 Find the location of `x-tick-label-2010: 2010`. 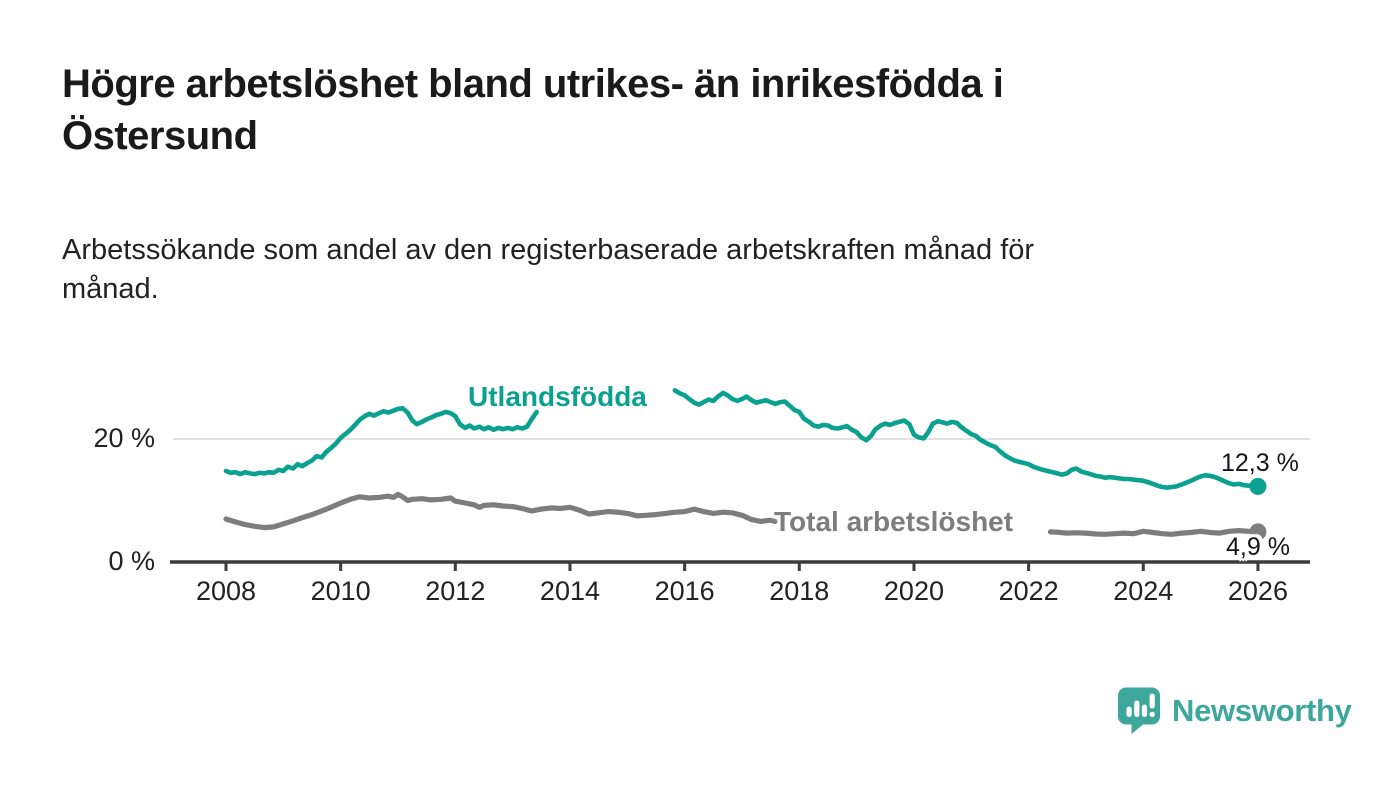

x-tick-label-2010: 2010 is located at coordinates (340, 591).